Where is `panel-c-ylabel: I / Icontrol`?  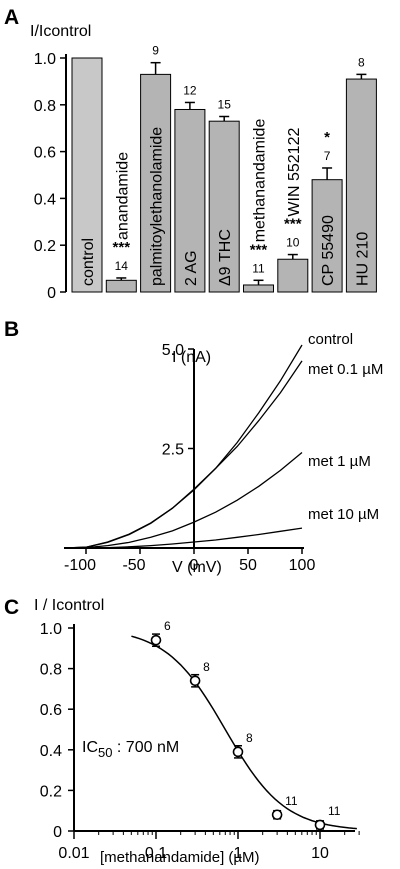 panel-c-ylabel: I / Icontrol is located at coordinates (69, 605).